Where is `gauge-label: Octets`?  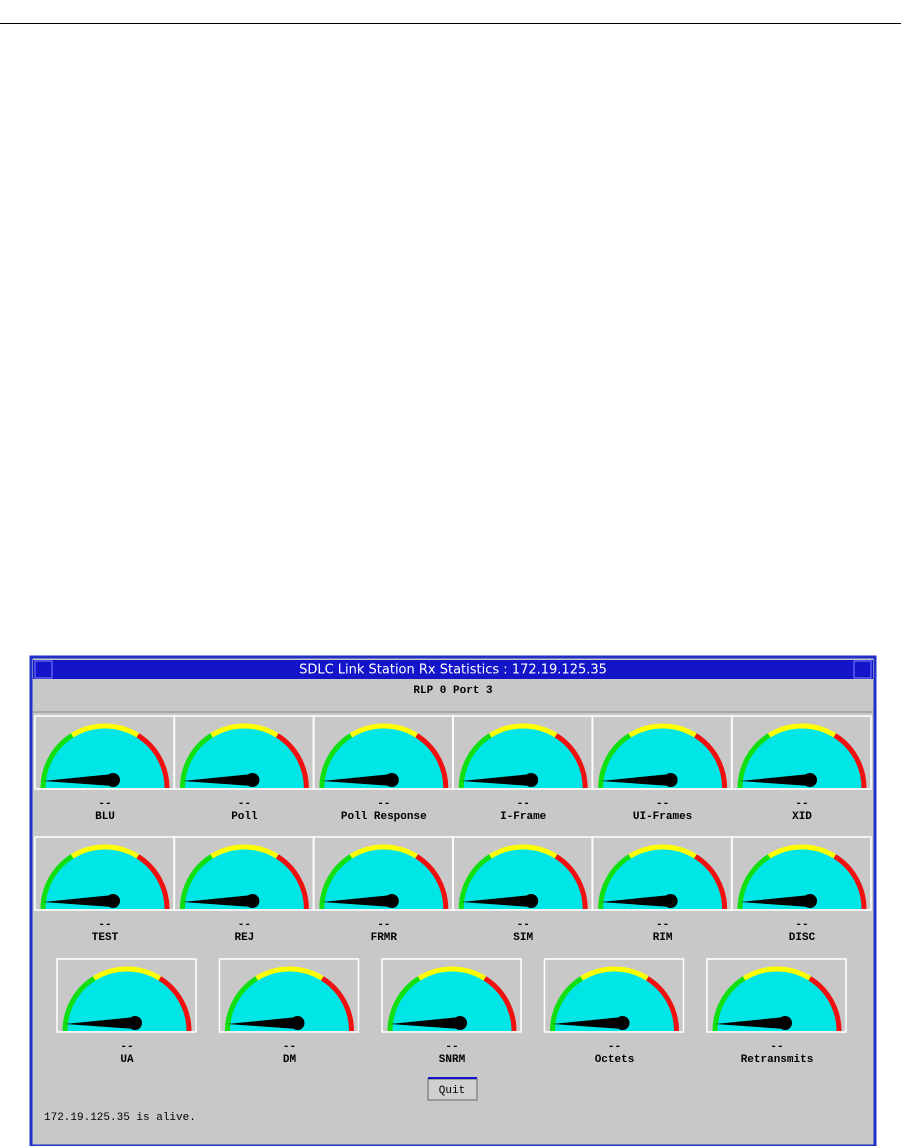 gauge-label: Octets is located at coordinates (615, 1060).